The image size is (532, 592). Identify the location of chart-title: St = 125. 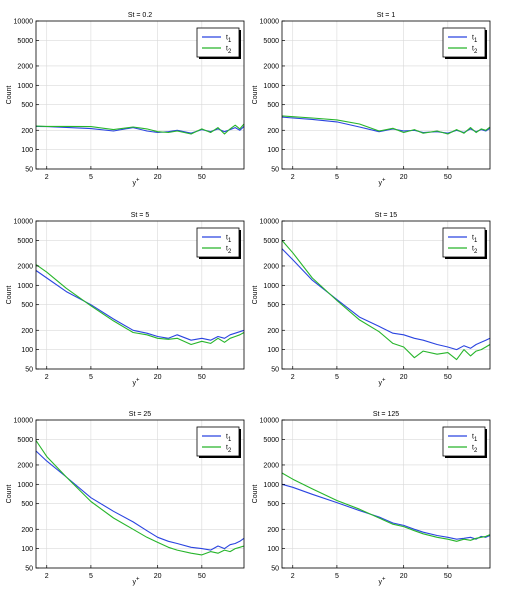
(386, 414).